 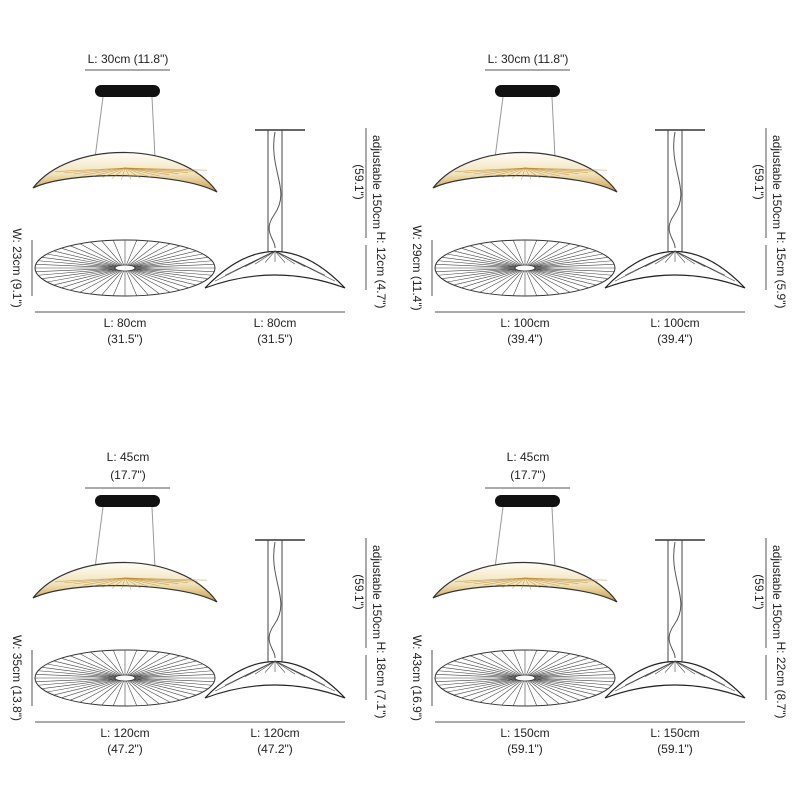 I want to click on shade-height-label: H: 18cm (7.1"), so click(x=381, y=680).